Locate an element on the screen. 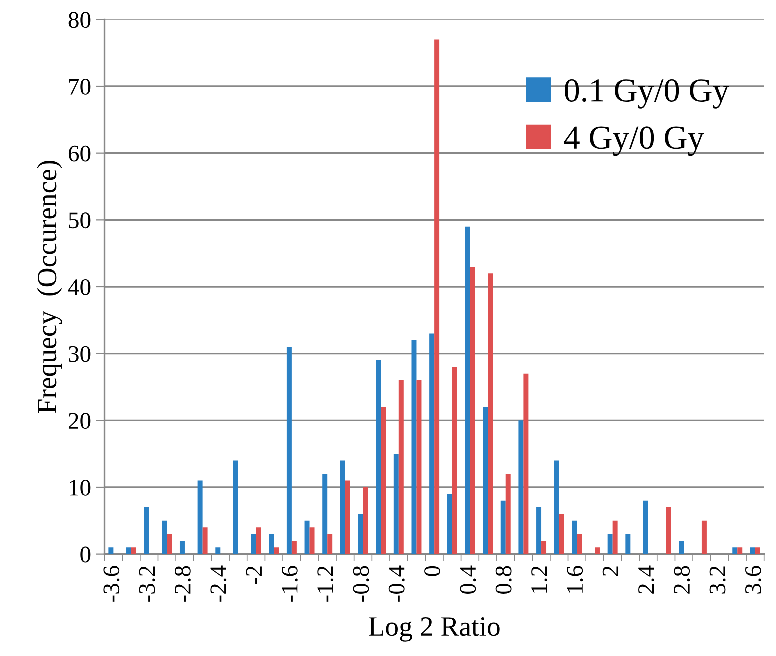 The height and width of the screenshot is (656, 776). y-tick-label: 50 is located at coordinates (80, 220).